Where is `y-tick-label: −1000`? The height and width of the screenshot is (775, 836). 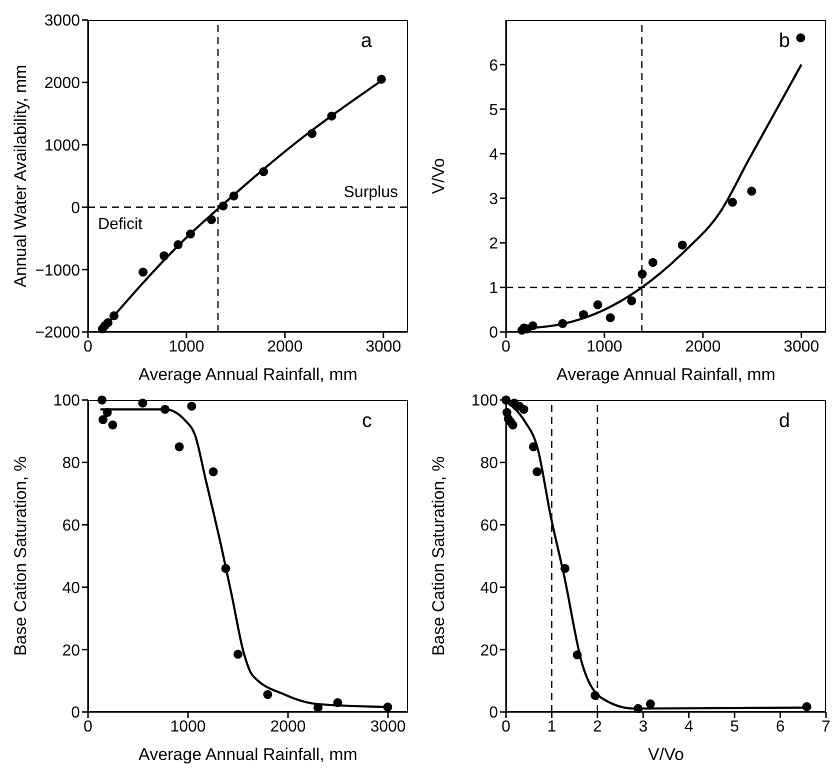 y-tick-label: −1000 is located at coordinates (57, 271).